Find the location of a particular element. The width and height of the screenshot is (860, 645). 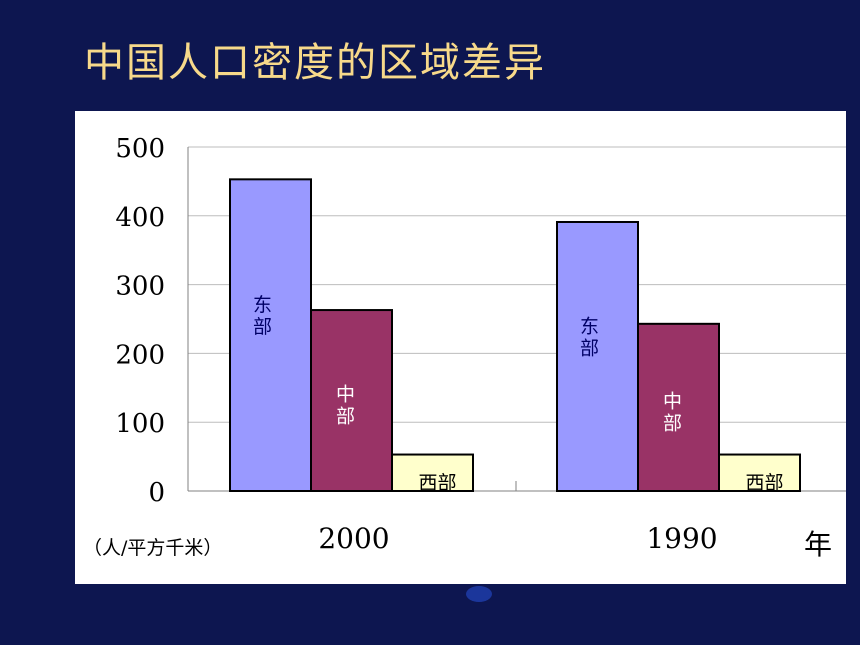

x-category-label: 1990 is located at coordinates (681, 538).